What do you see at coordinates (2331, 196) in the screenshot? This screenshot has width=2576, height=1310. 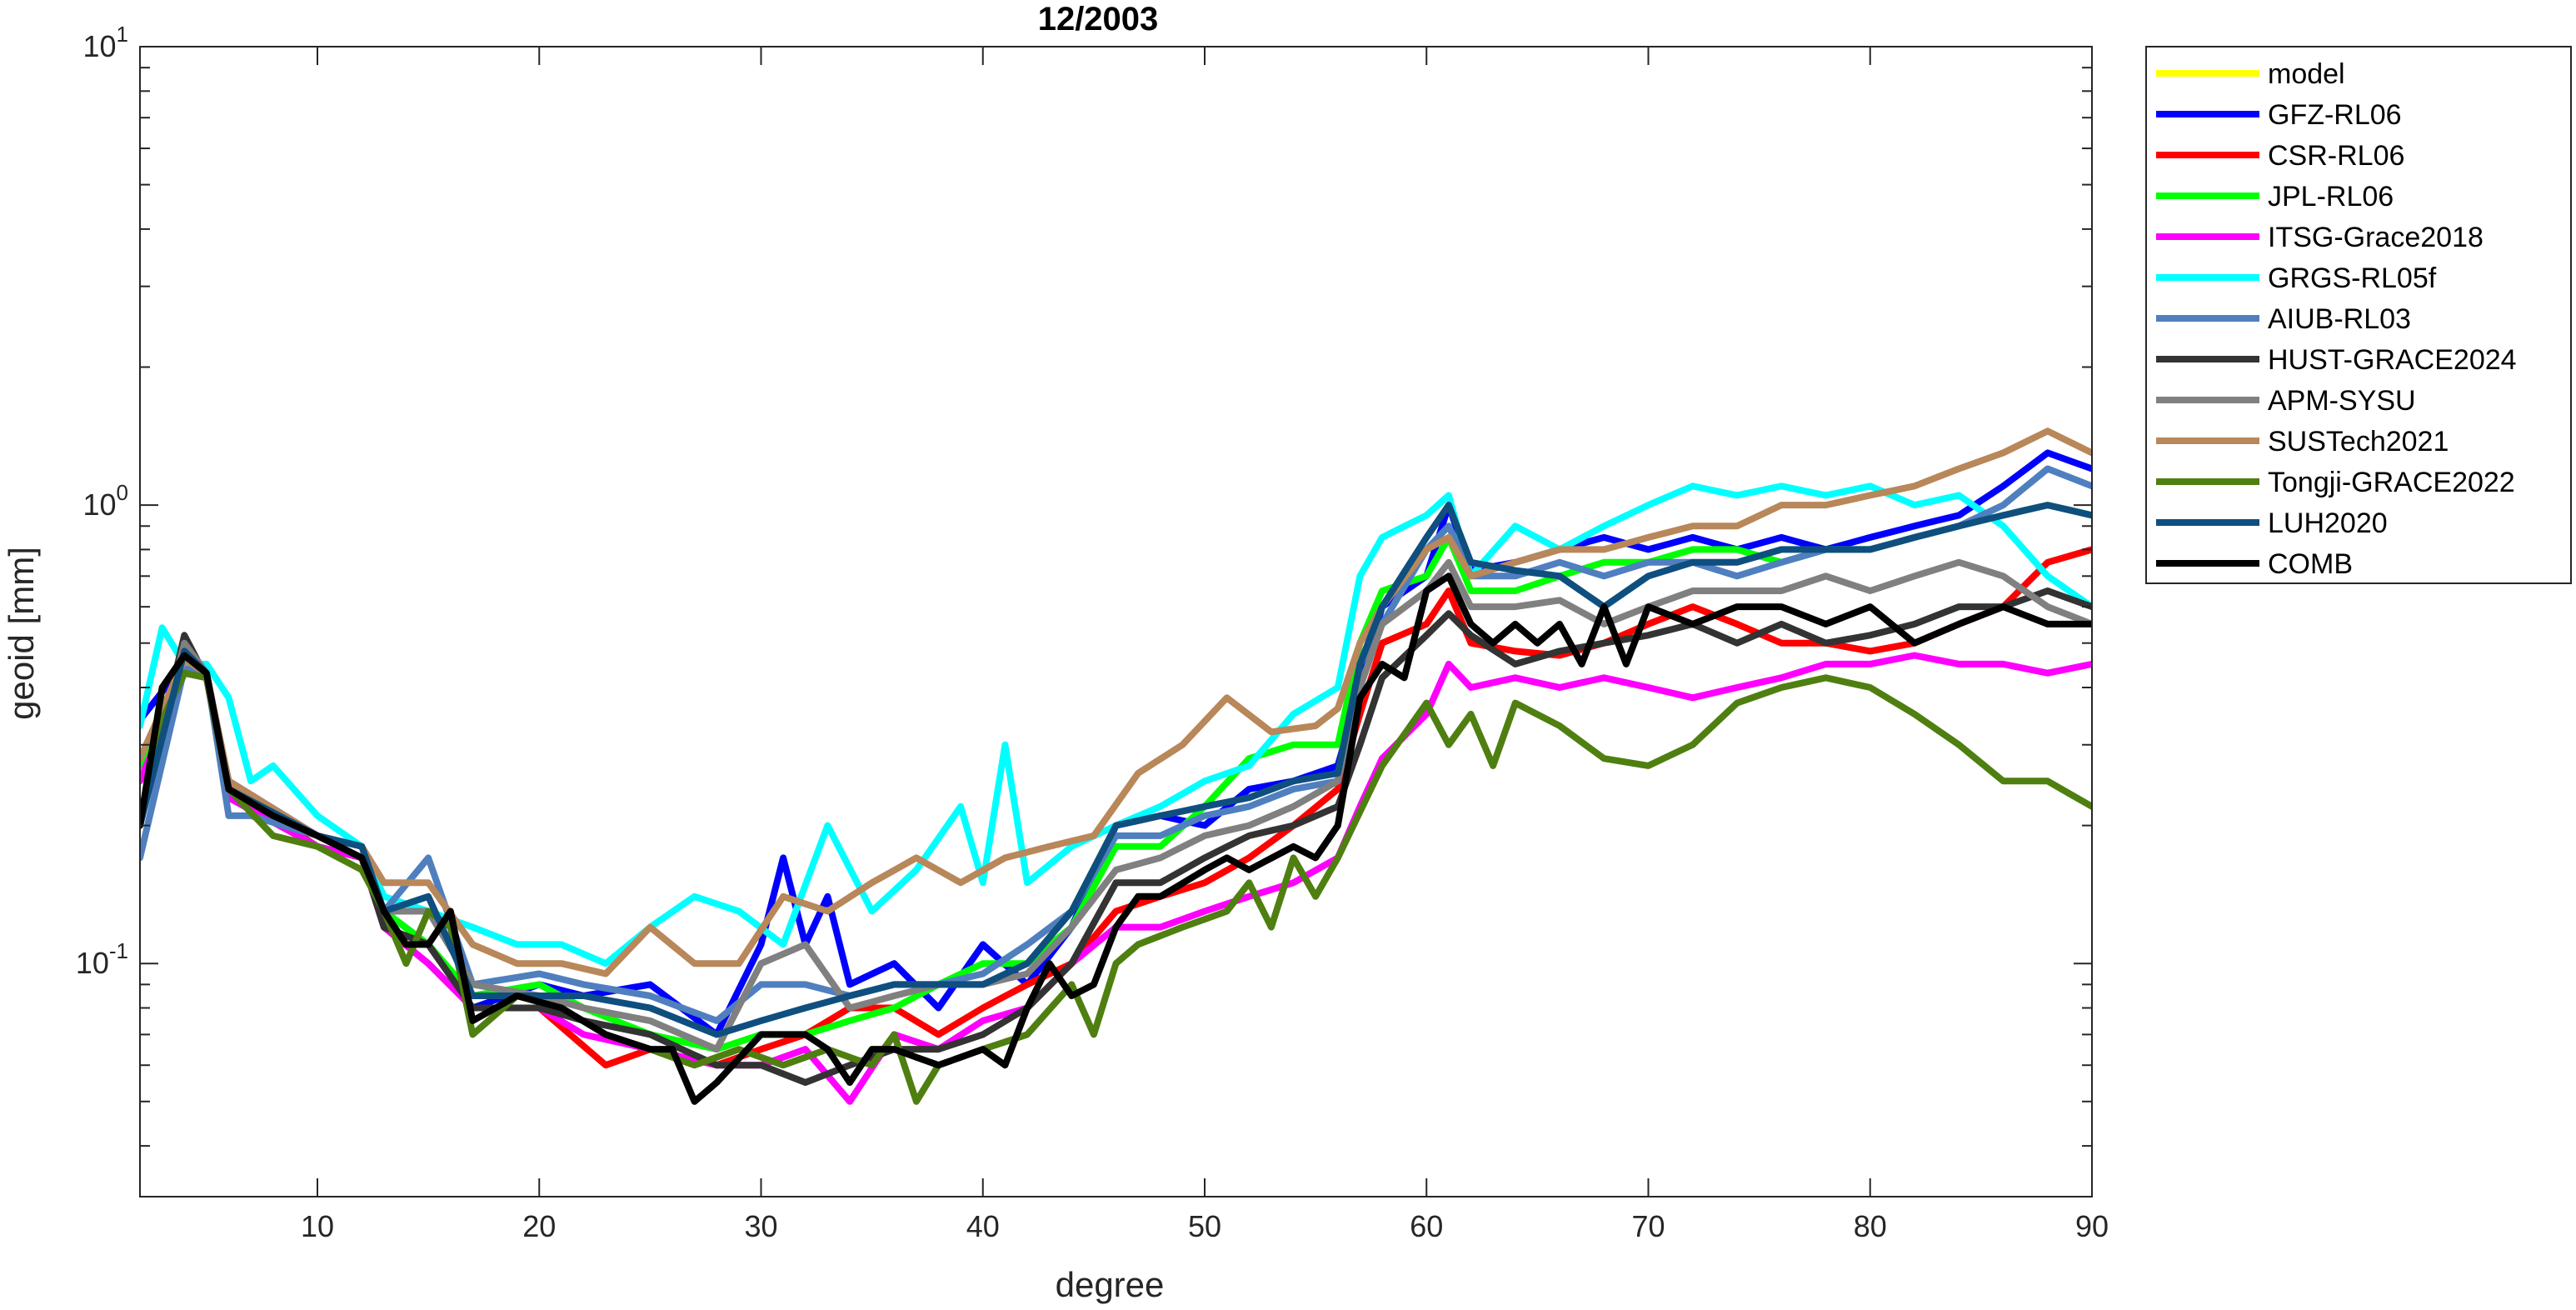 I see `legend-label: JPL-RL06` at bounding box center [2331, 196].